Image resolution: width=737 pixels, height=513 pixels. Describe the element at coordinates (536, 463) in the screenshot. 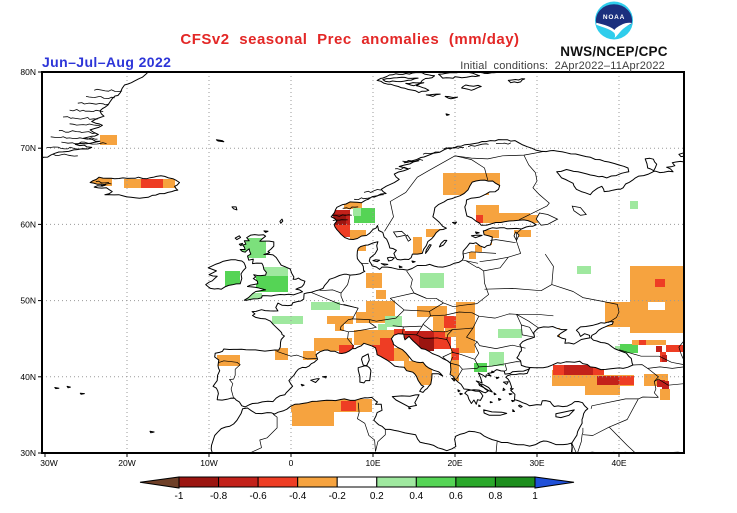

I see `svg-text: 30E` at that location.